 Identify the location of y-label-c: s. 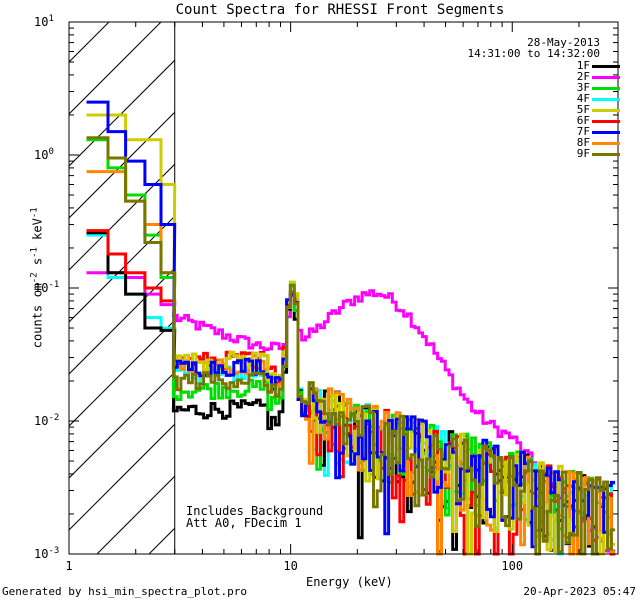
(37, 265).